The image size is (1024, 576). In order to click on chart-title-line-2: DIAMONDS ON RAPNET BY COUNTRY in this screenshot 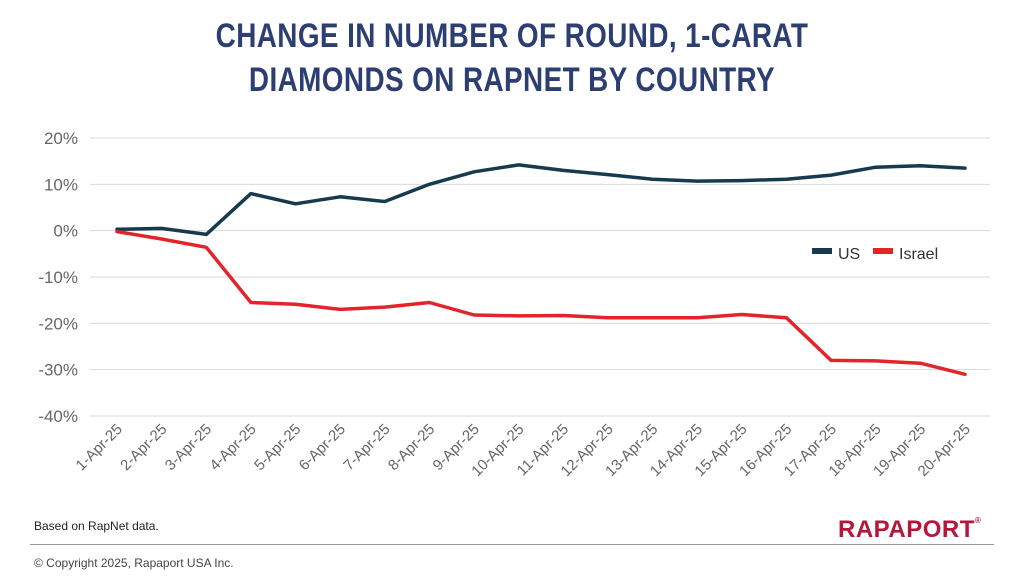, I will do `click(512, 80)`.